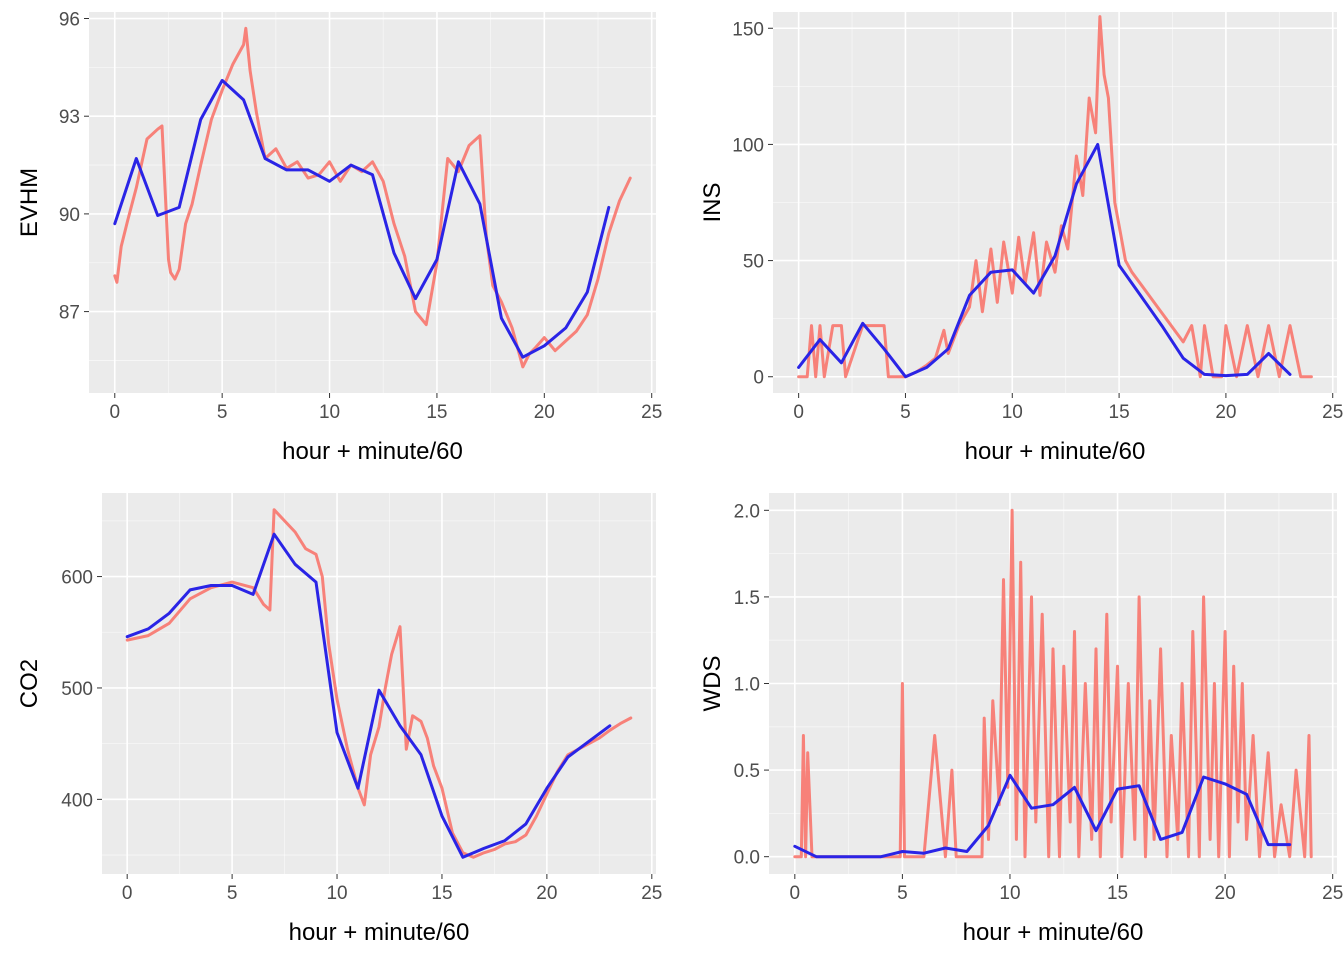 Image resolution: width=1344 pixels, height=960 pixels. I want to click on y-tick-label: 500, so click(77, 689).